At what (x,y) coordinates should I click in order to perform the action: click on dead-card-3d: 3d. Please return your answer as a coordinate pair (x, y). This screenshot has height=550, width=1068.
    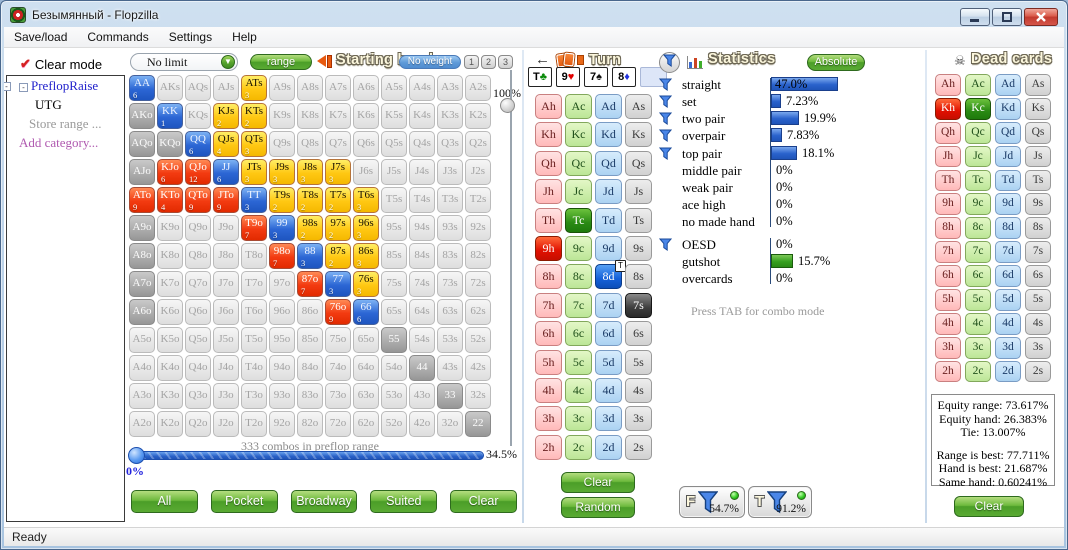
    Looking at the image, I should click on (1008, 347).